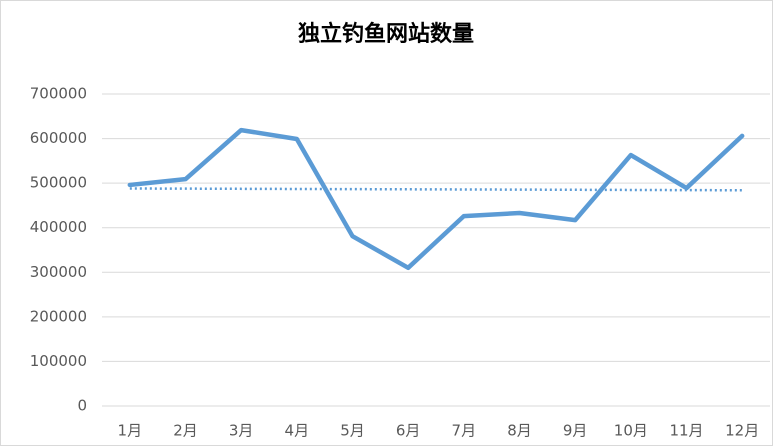 The image size is (773, 446). I want to click on x-tick-label: 6月, so click(408, 431).